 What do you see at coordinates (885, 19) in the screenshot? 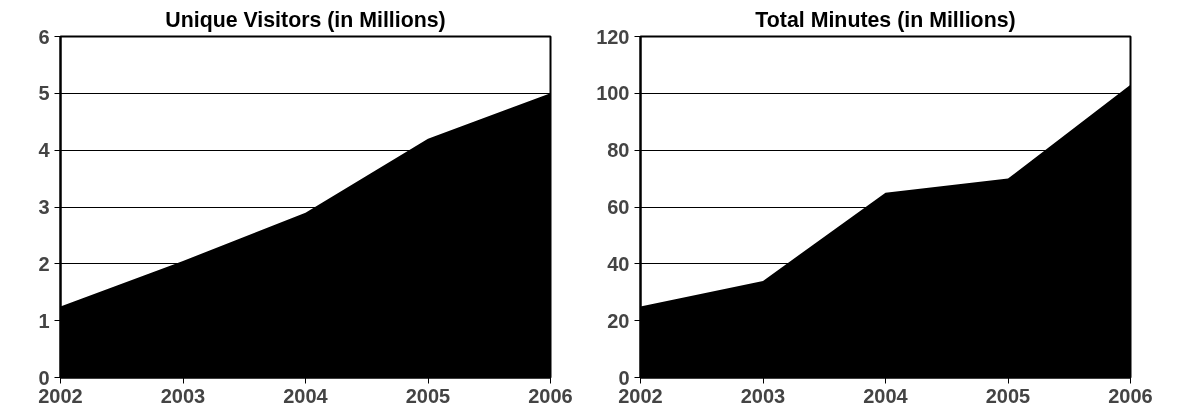
I see `chart-title: Total Minutes (in Millions)` at bounding box center [885, 19].